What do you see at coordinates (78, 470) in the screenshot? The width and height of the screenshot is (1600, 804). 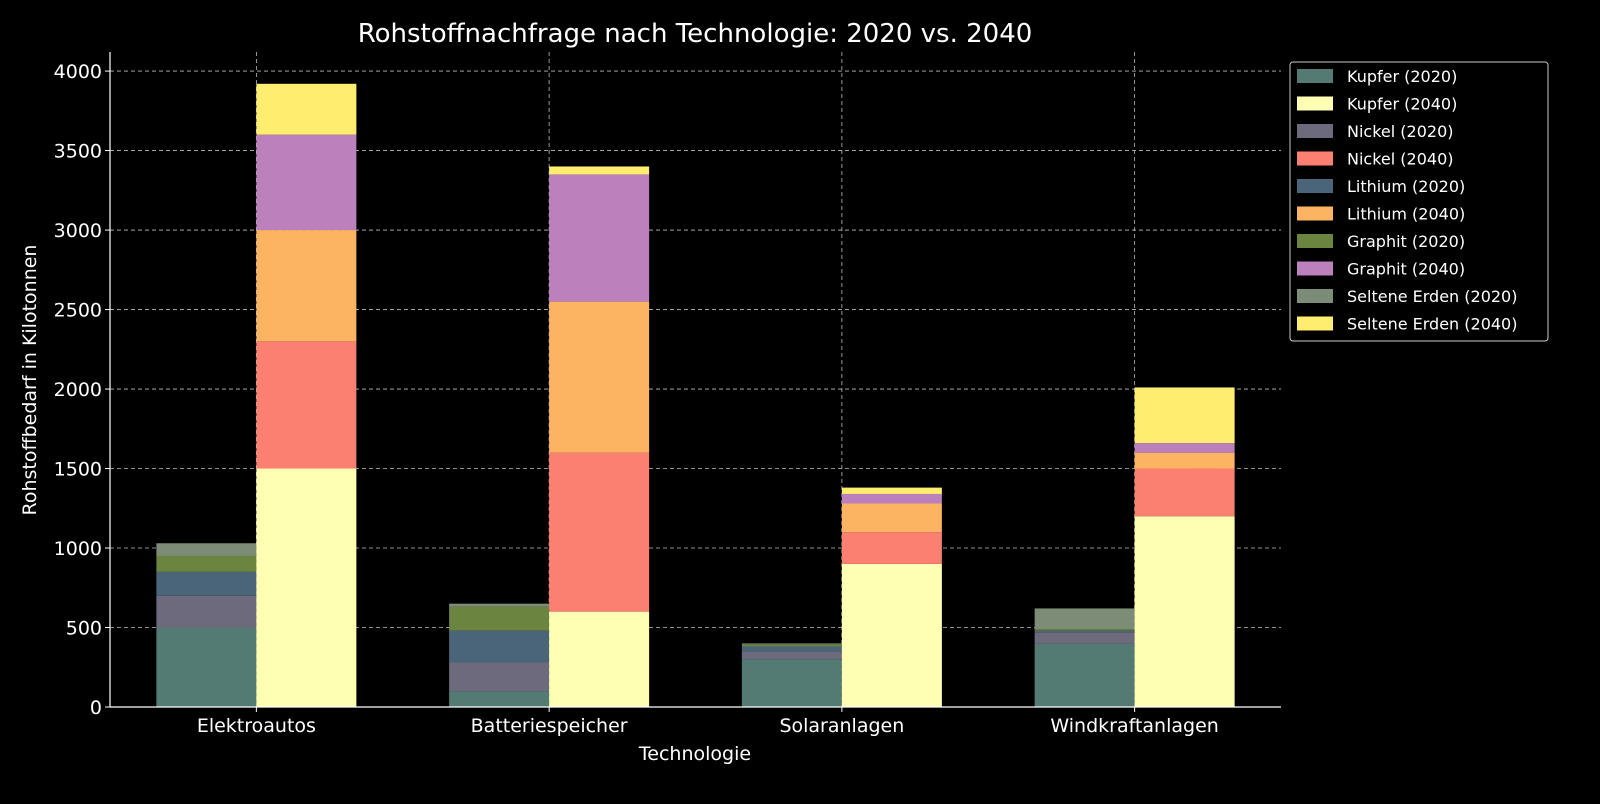 I see `y-tick-label: 1500` at bounding box center [78, 470].